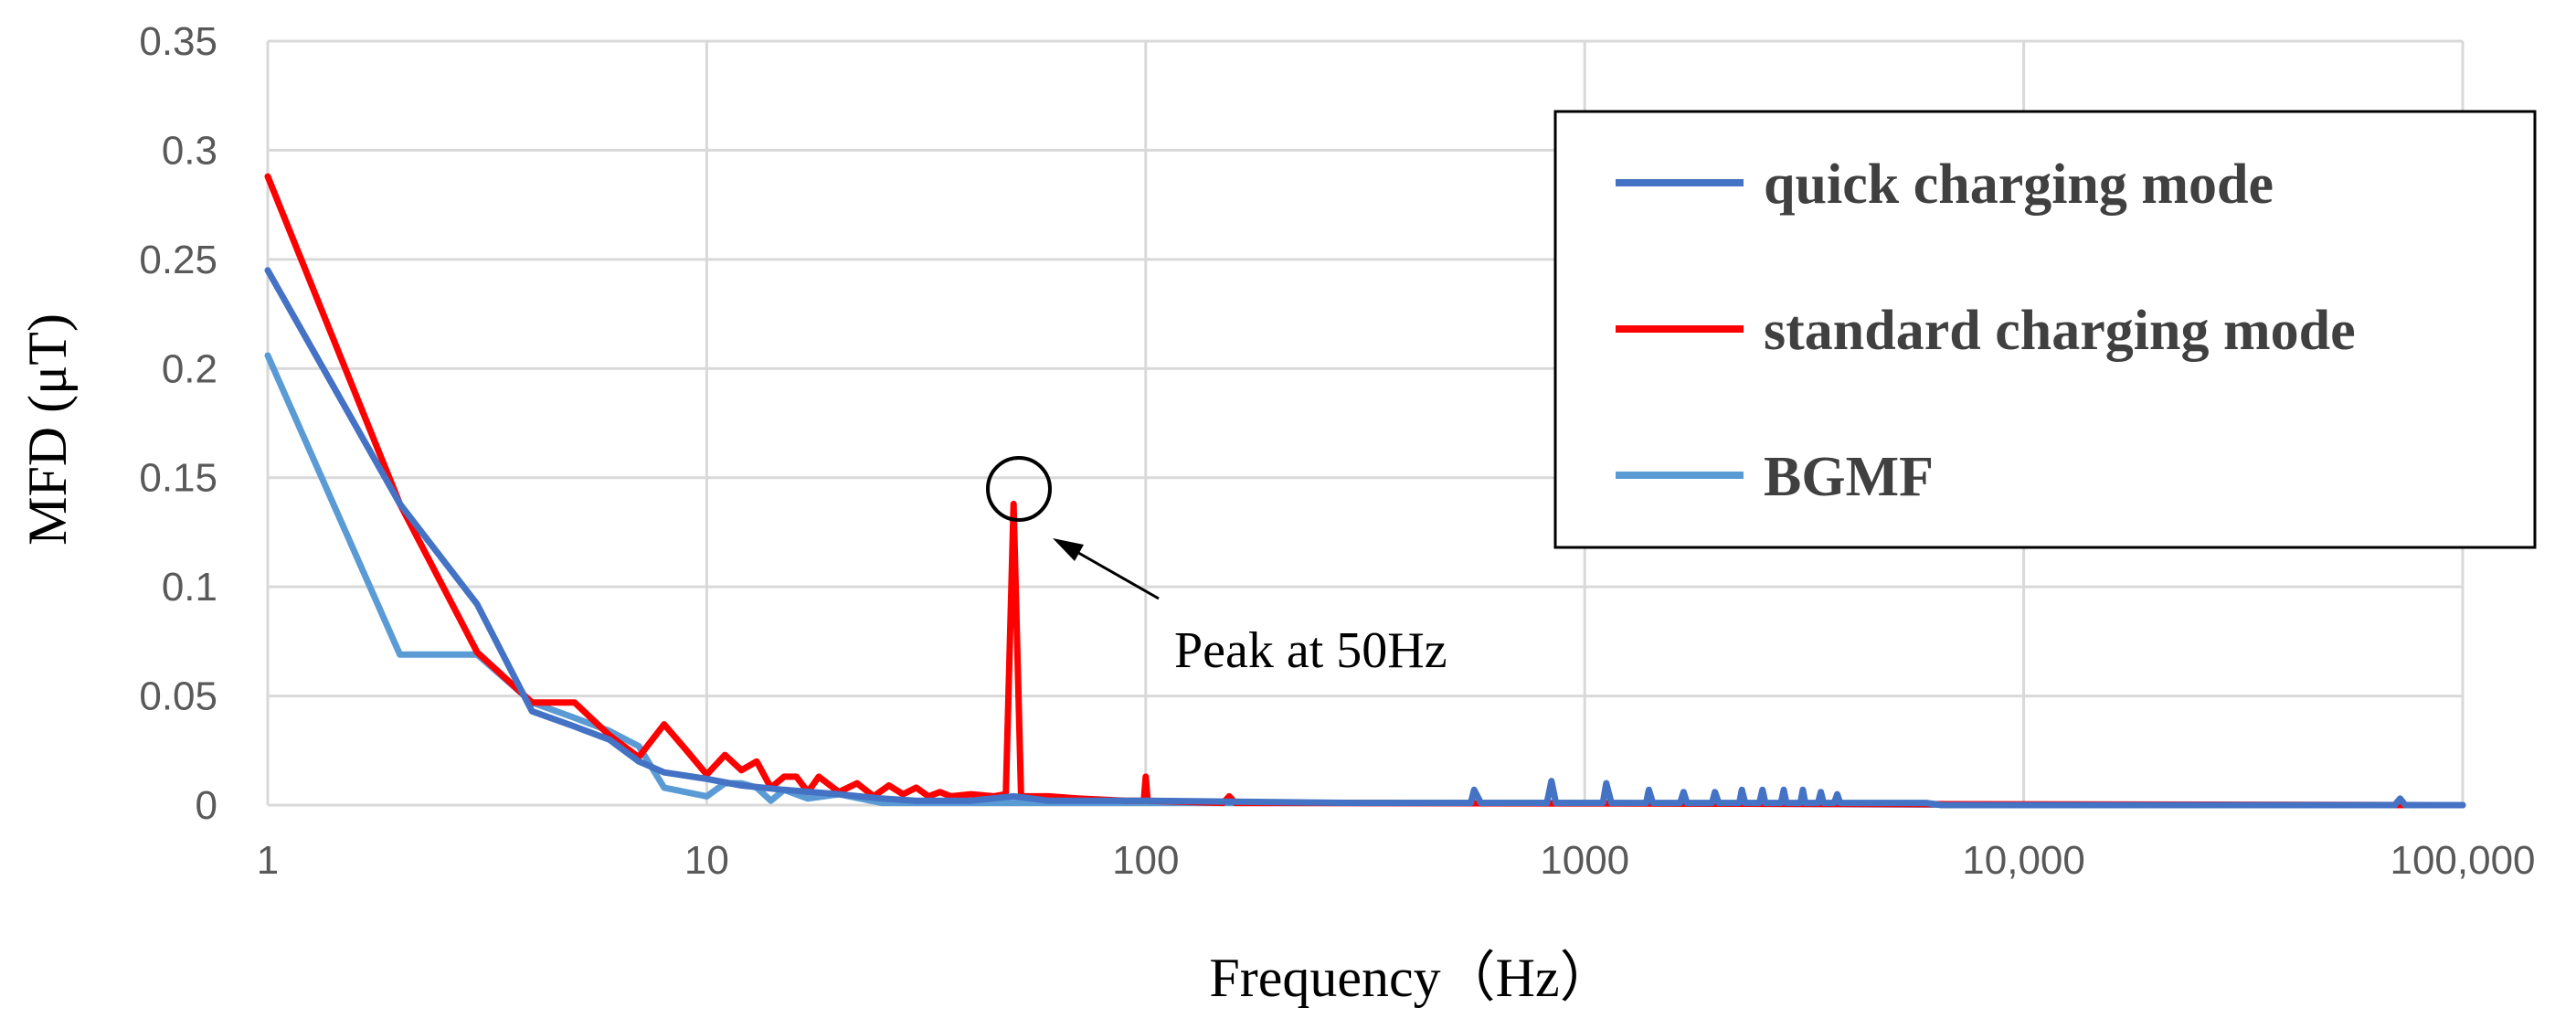 This screenshot has width=2576, height=1029. I want to click on legend-label: standard charging mode, so click(2060, 331).